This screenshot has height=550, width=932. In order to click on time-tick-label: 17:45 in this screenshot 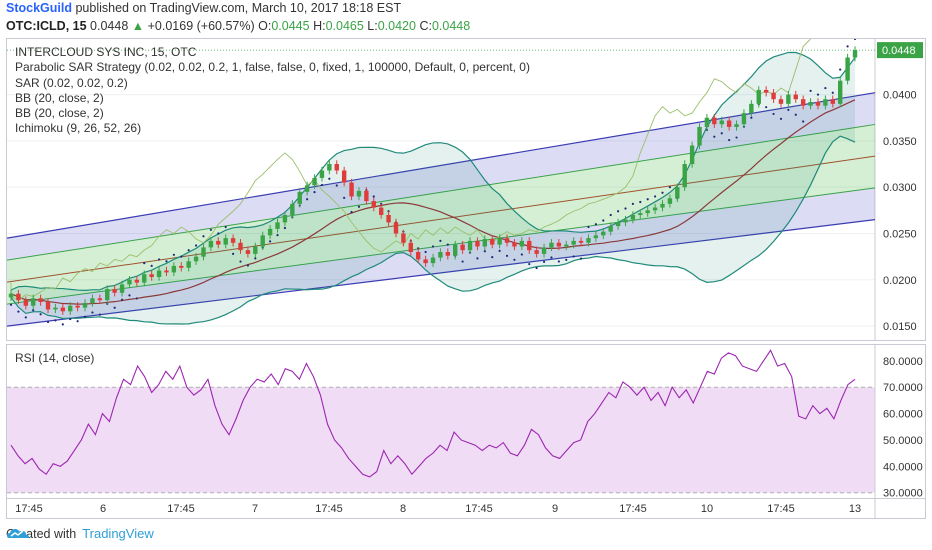, I will do `click(479, 509)`.